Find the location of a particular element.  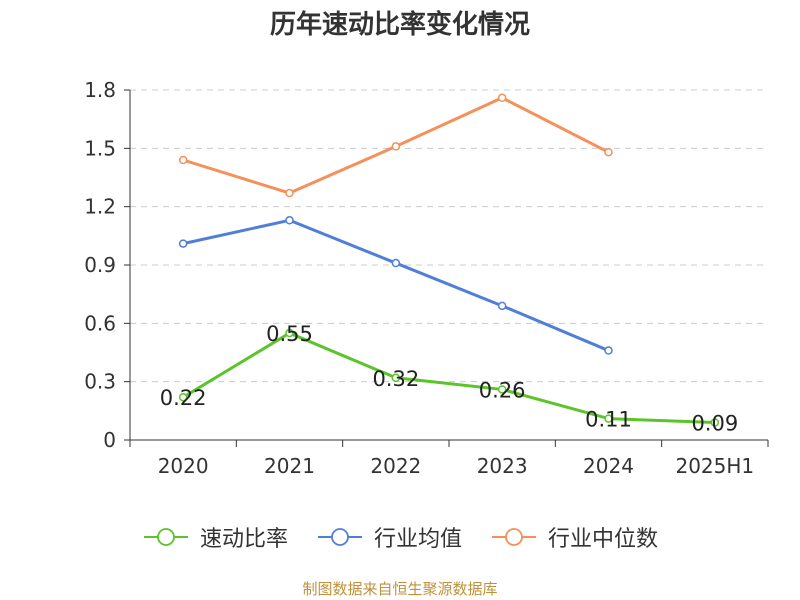

data-label: 0.11 is located at coordinates (608, 420).